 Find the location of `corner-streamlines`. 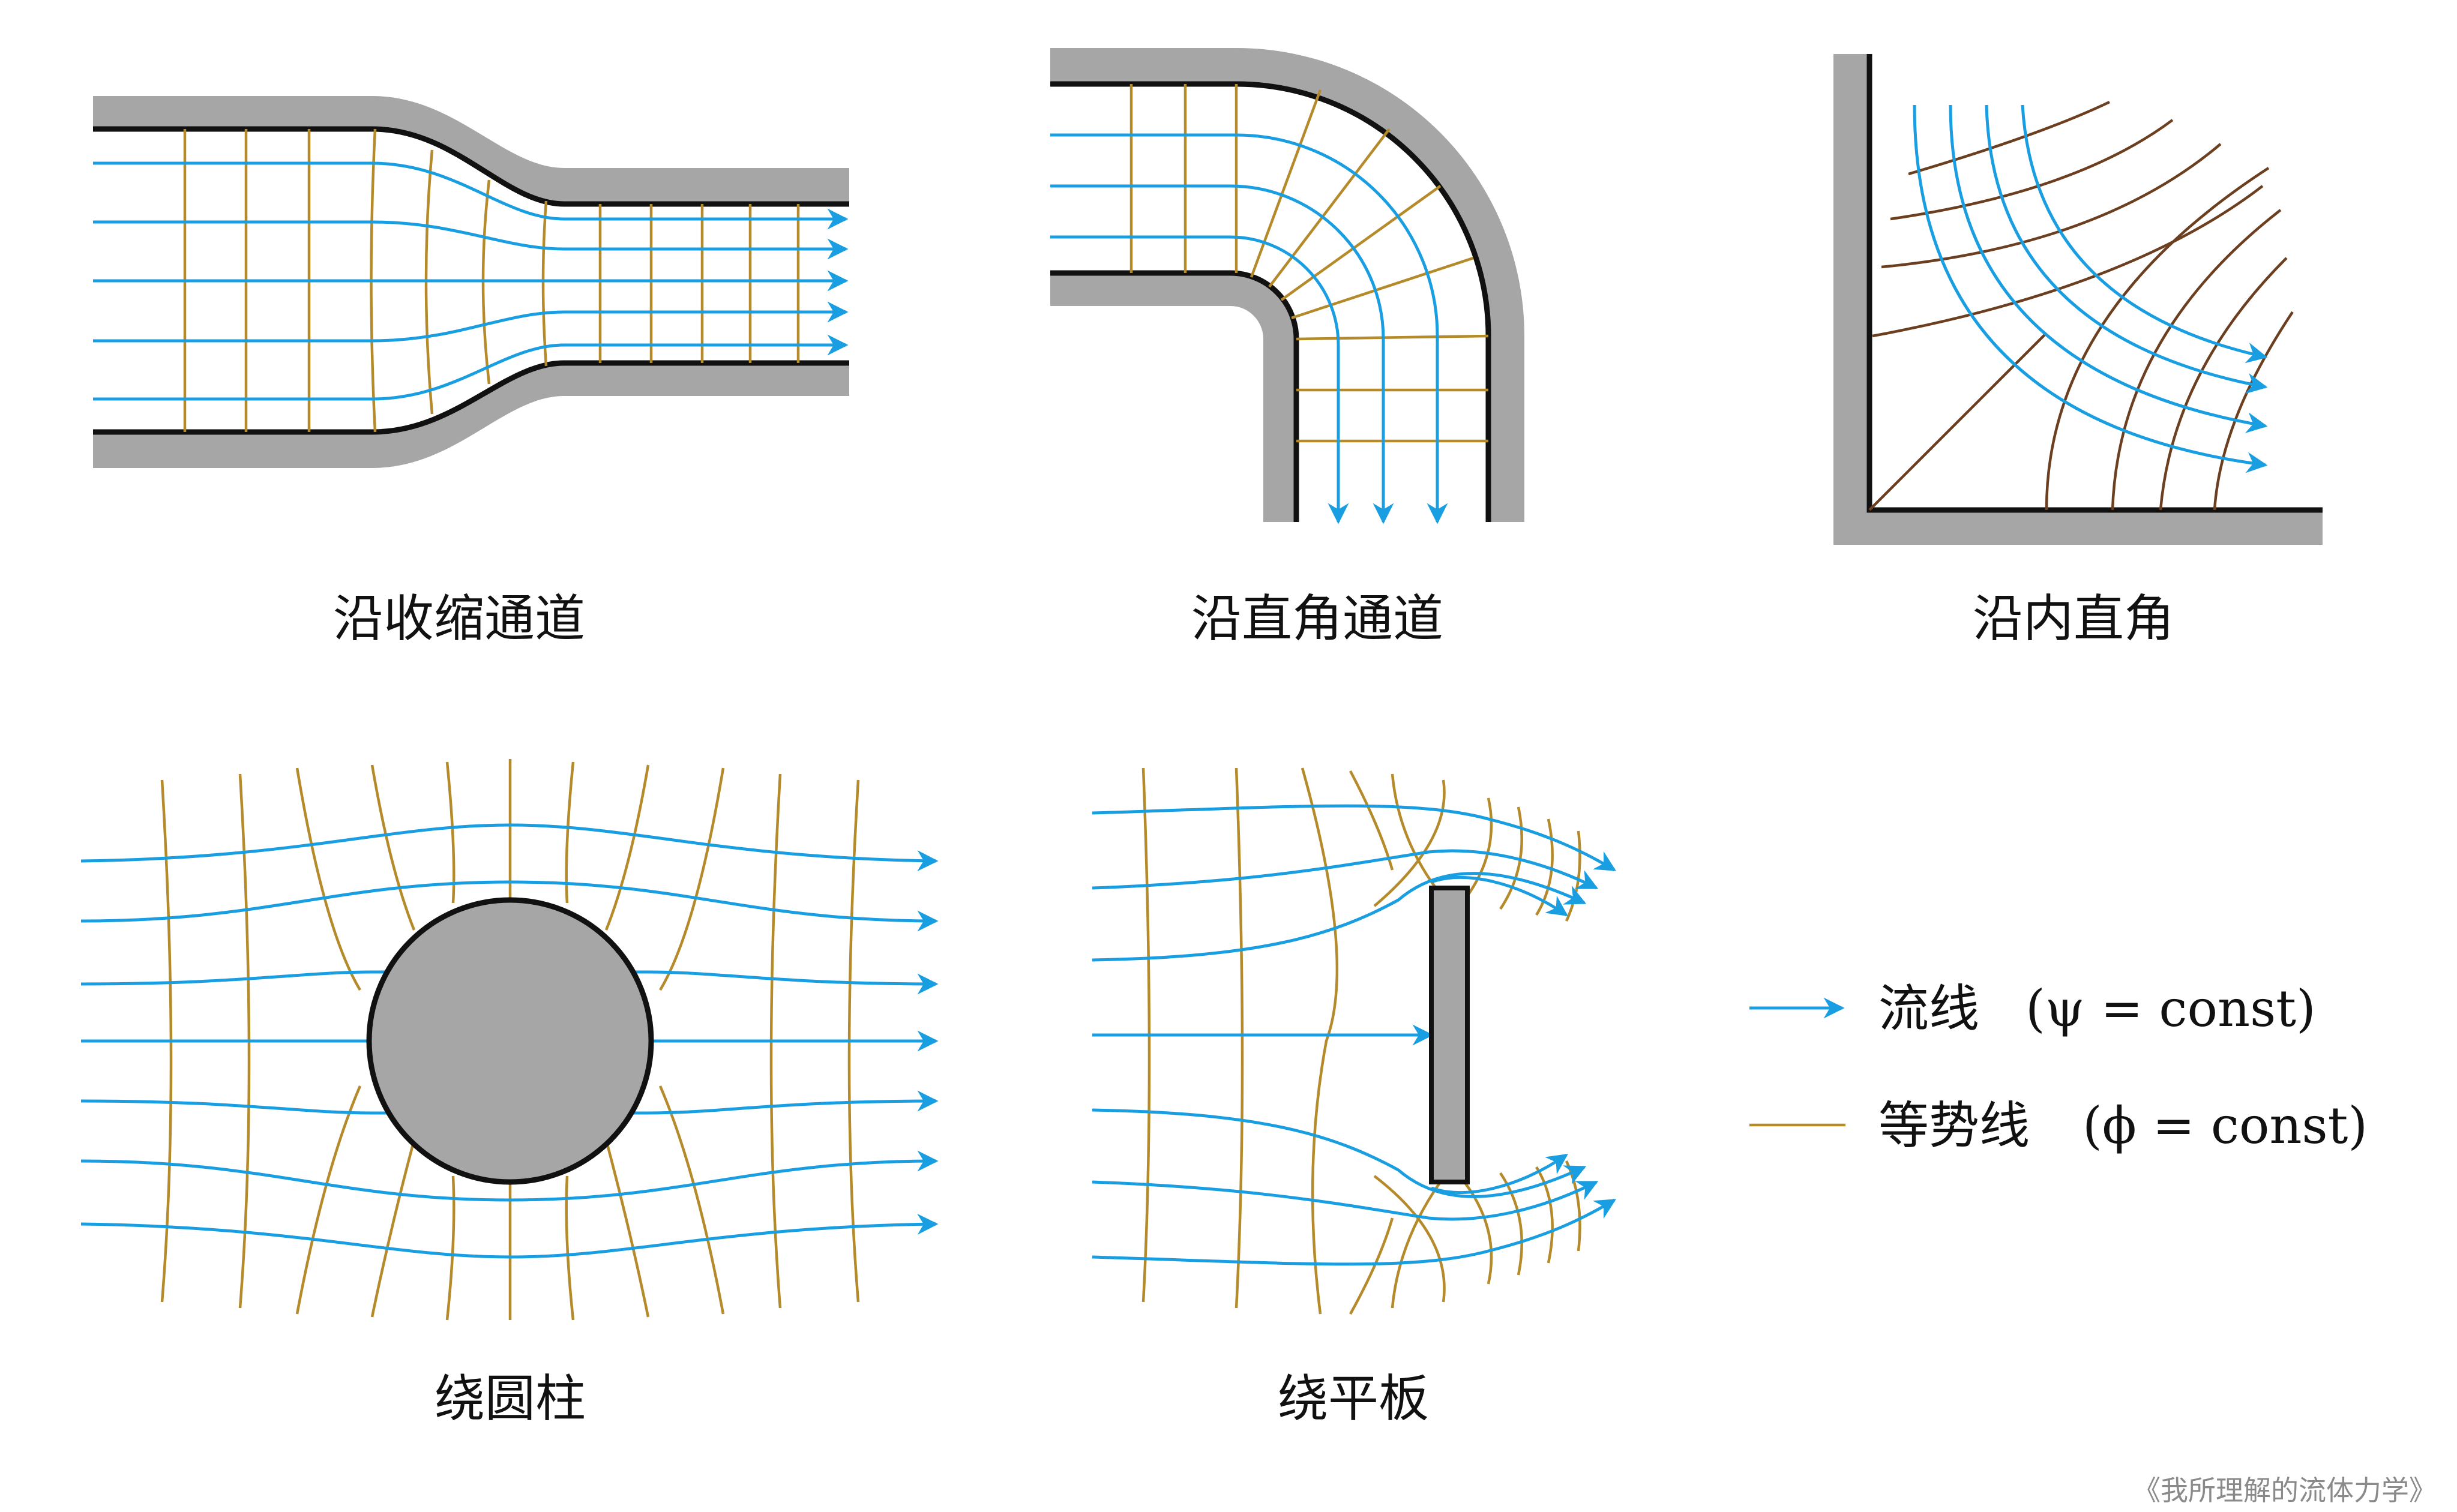

corner-streamlines is located at coordinates (2090, 288).